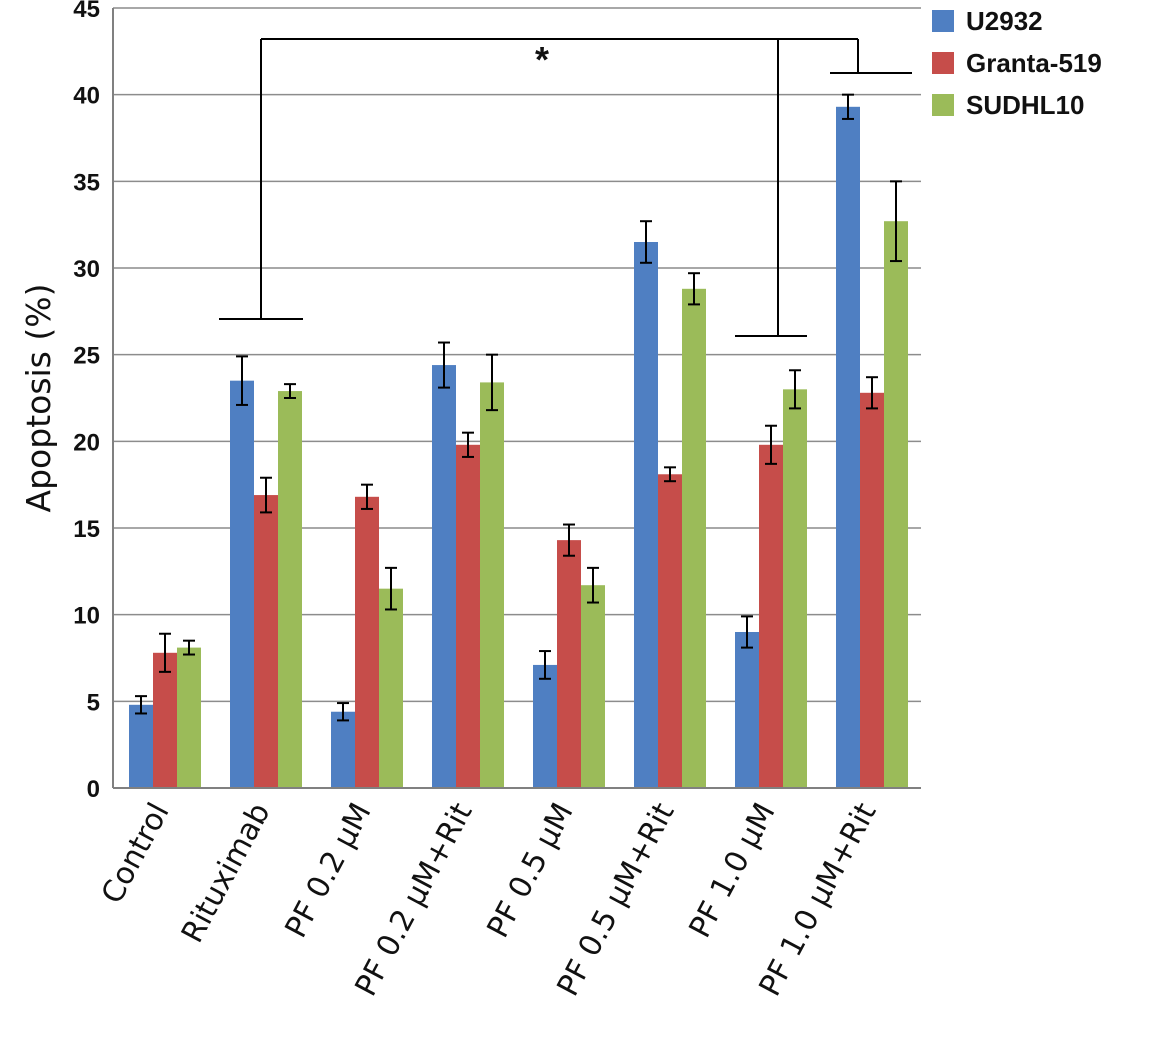  Describe the element at coordinates (266, 641) in the screenshot. I see `bar-granta-519-rituximab` at that location.